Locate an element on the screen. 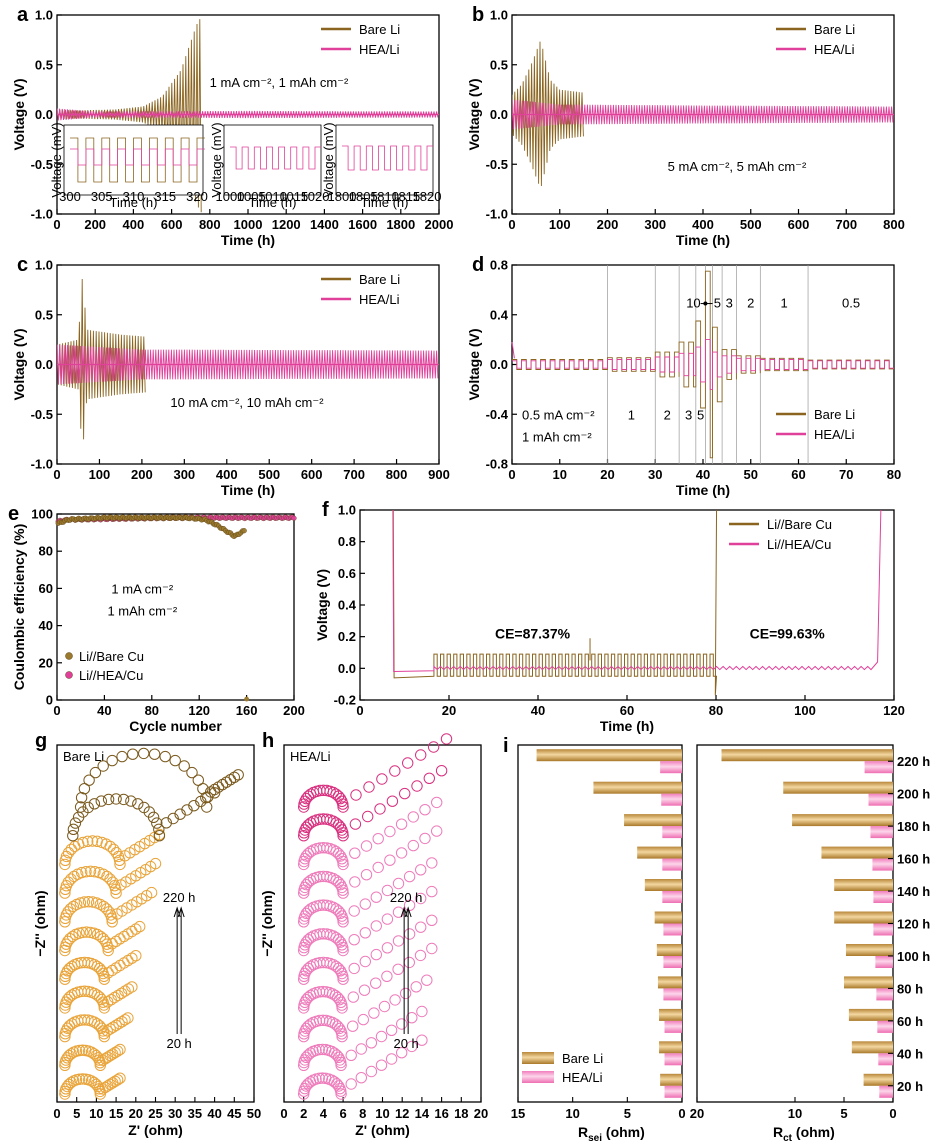 The image size is (933, 1145). legend-entry: Bare Li is located at coordinates (379, 279).